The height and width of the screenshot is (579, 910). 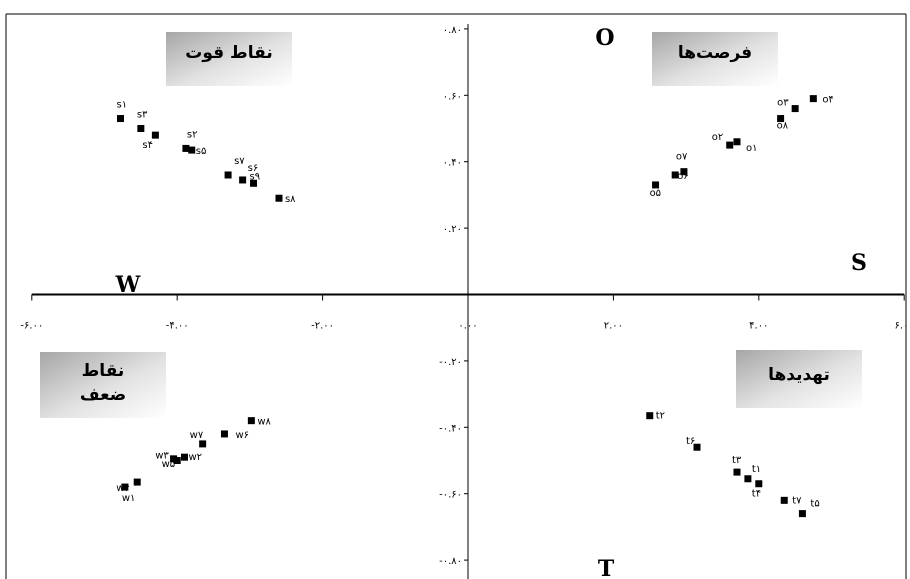 What do you see at coordinates (450, 362) in the screenshot?
I see `y-tick-label: -۰.۲۰` at bounding box center [450, 362].